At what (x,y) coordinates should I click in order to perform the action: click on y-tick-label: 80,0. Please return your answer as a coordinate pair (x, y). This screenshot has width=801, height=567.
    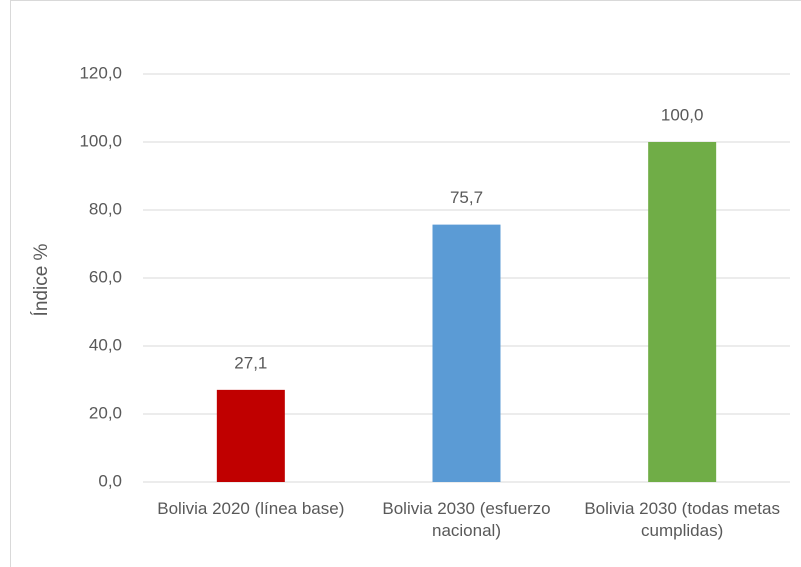
    Looking at the image, I should click on (105, 208).